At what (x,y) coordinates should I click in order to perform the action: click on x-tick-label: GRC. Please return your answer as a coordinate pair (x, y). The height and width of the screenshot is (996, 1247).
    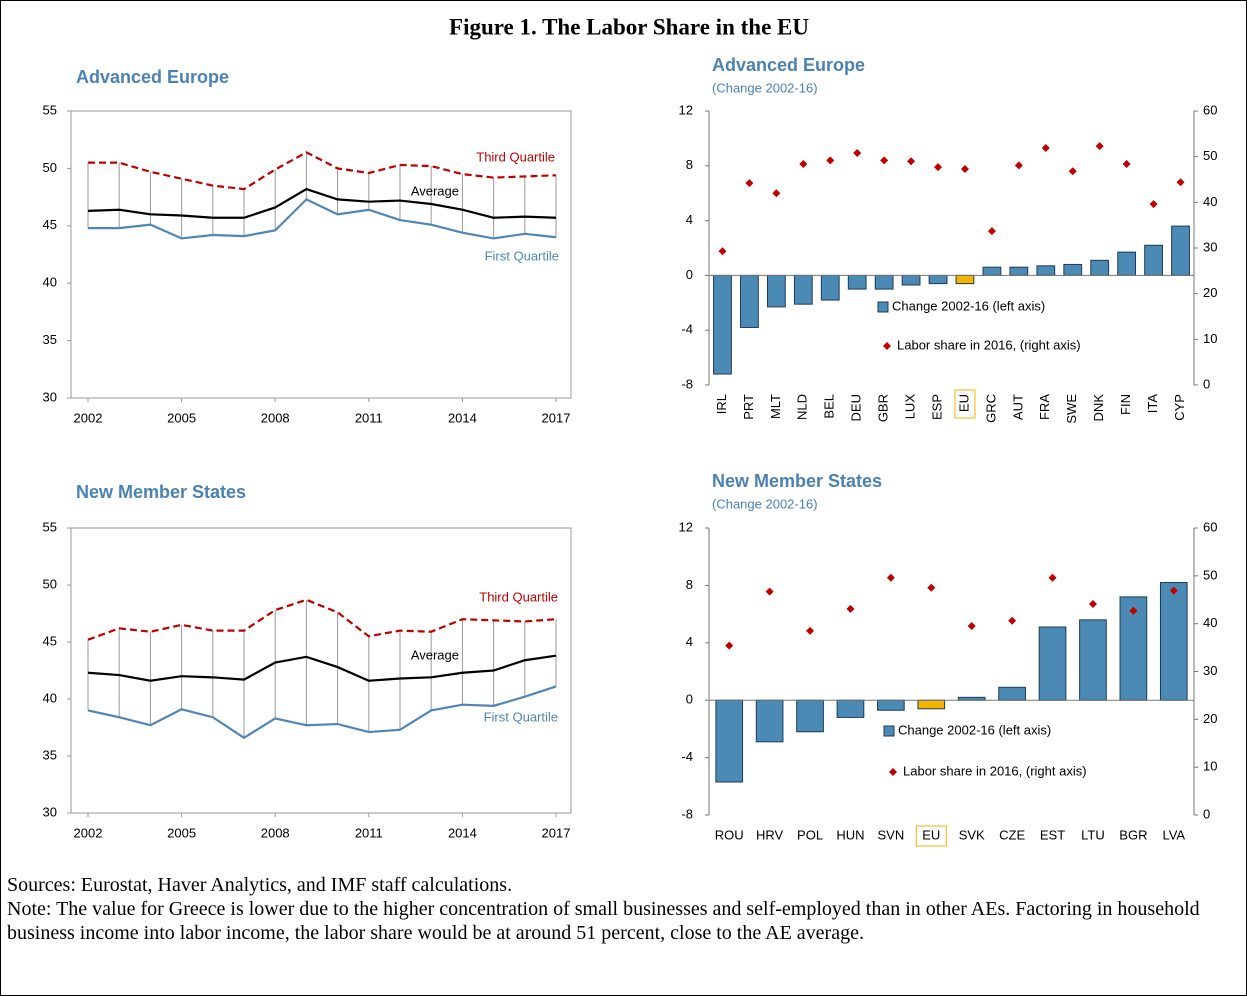
    Looking at the image, I should click on (990, 408).